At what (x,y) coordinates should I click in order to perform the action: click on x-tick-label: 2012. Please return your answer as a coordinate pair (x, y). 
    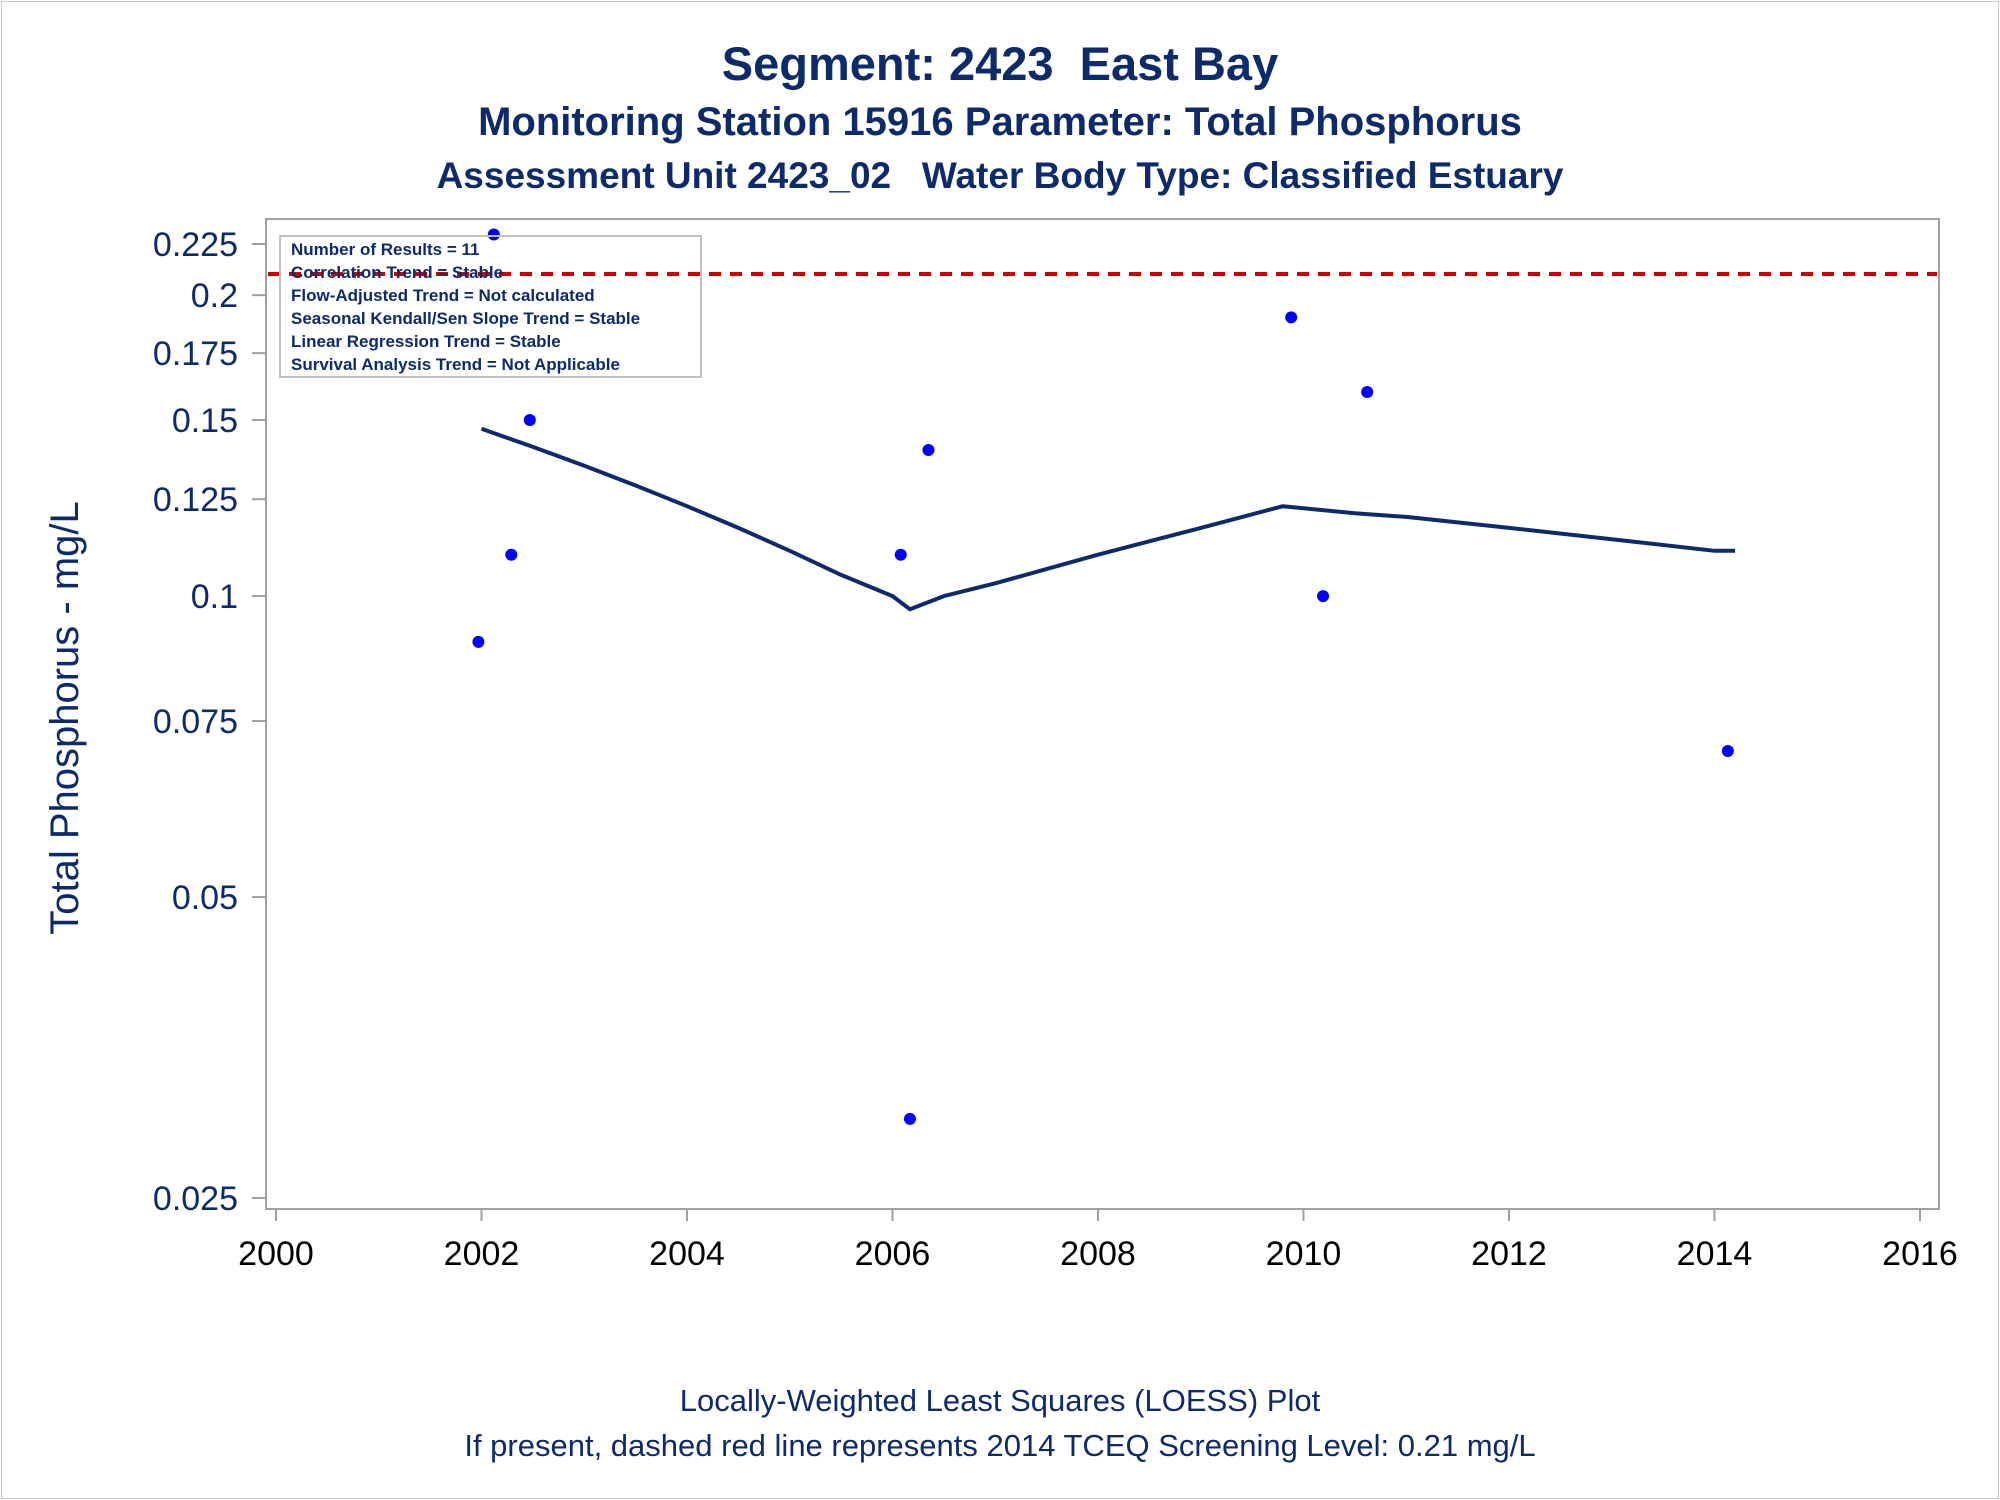
    Looking at the image, I should click on (1509, 1254).